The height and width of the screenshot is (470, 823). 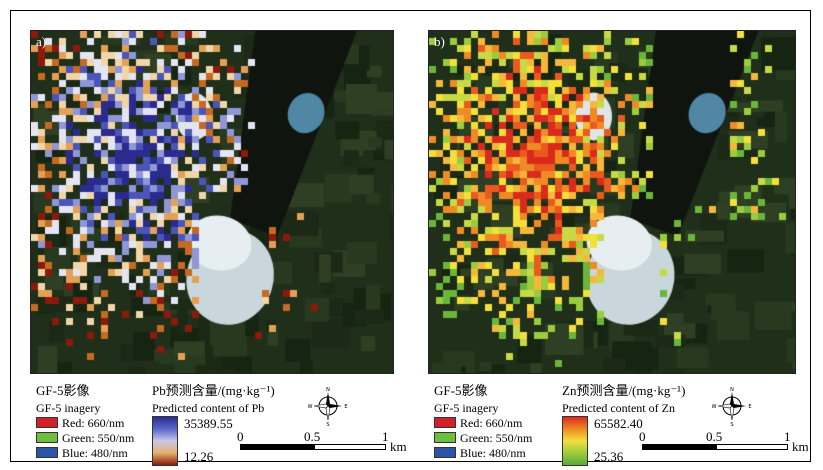 What do you see at coordinates (208, 423) in the screenshot?
I see `pb-max-value: 35389.55` at bounding box center [208, 423].